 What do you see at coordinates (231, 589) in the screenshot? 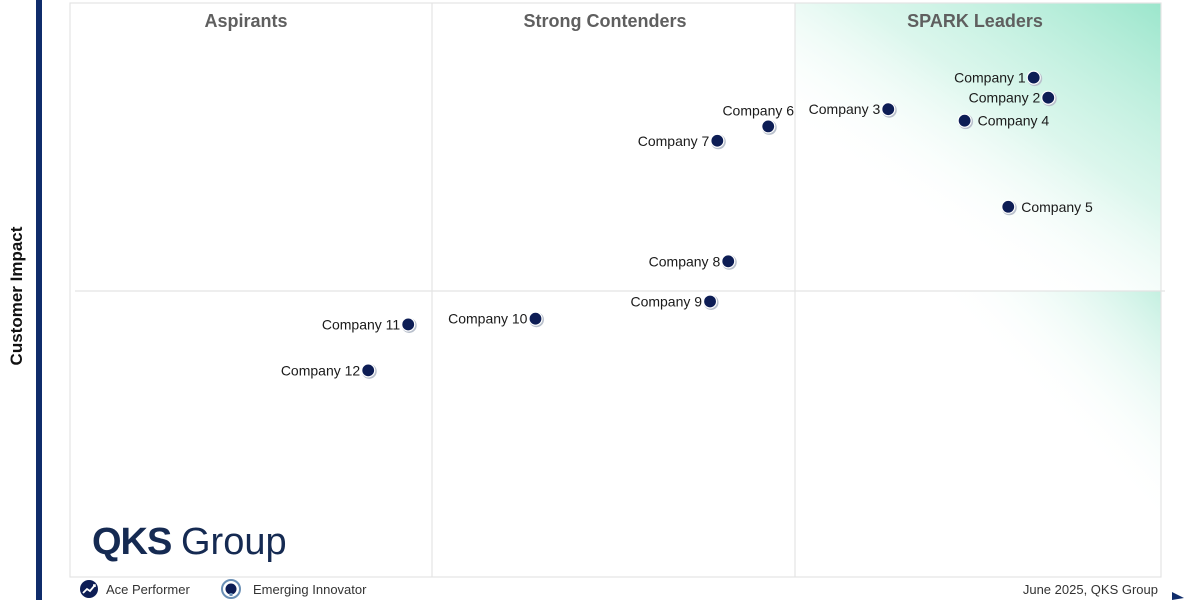
I see `emerging-innovator-icon` at bounding box center [231, 589].